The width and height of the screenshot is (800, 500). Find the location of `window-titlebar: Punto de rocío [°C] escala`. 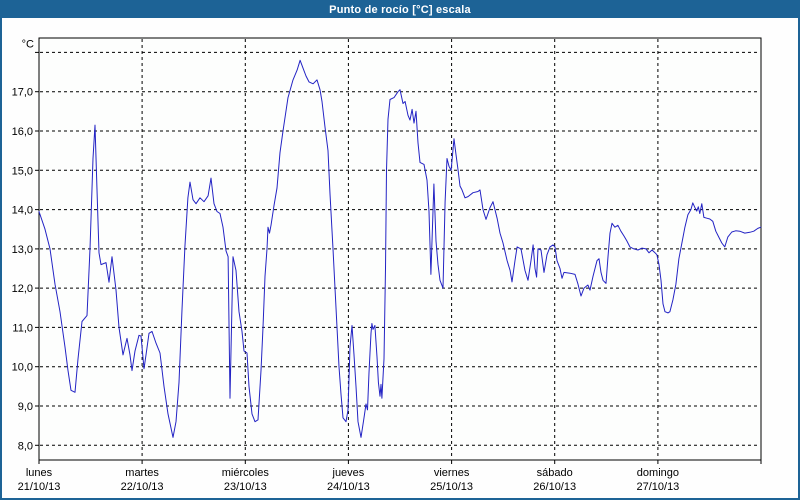

window-titlebar: Punto de rocío [°C] escala is located at coordinates (400, 10).